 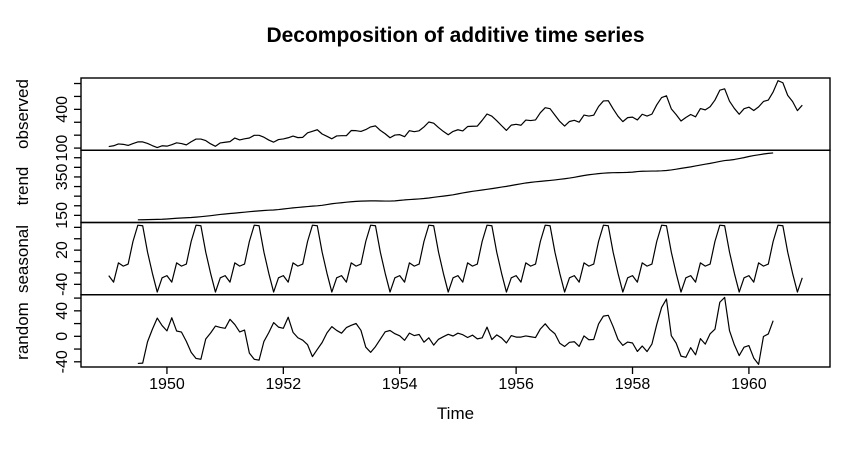 I want to click on x-tick-label: 1952, so click(x=284, y=384).